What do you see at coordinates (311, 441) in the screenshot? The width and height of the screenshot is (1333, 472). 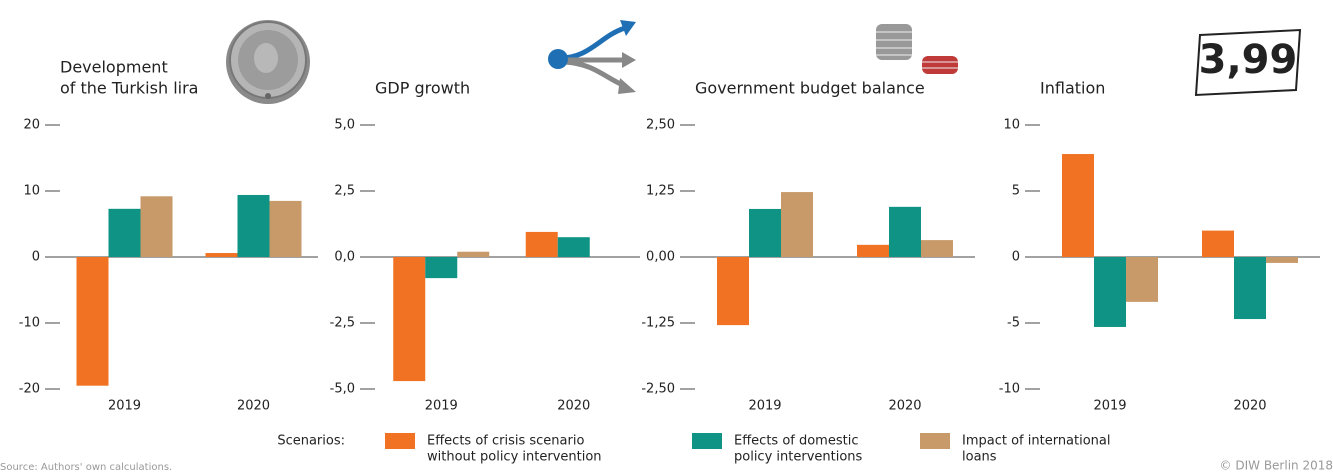 I see `legend-title: Scenarios:` at bounding box center [311, 441].